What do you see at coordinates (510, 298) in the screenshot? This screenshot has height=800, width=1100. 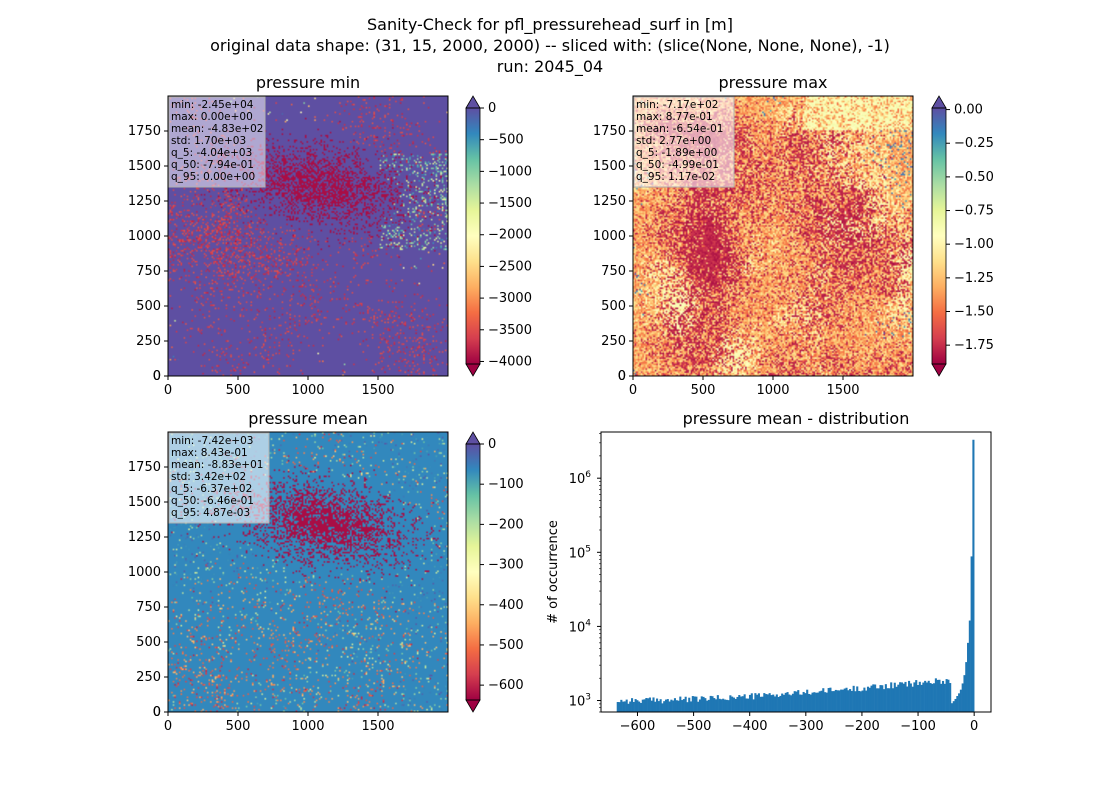 I see `colorbar-tick-label: −3000` at bounding box center [510, 298].